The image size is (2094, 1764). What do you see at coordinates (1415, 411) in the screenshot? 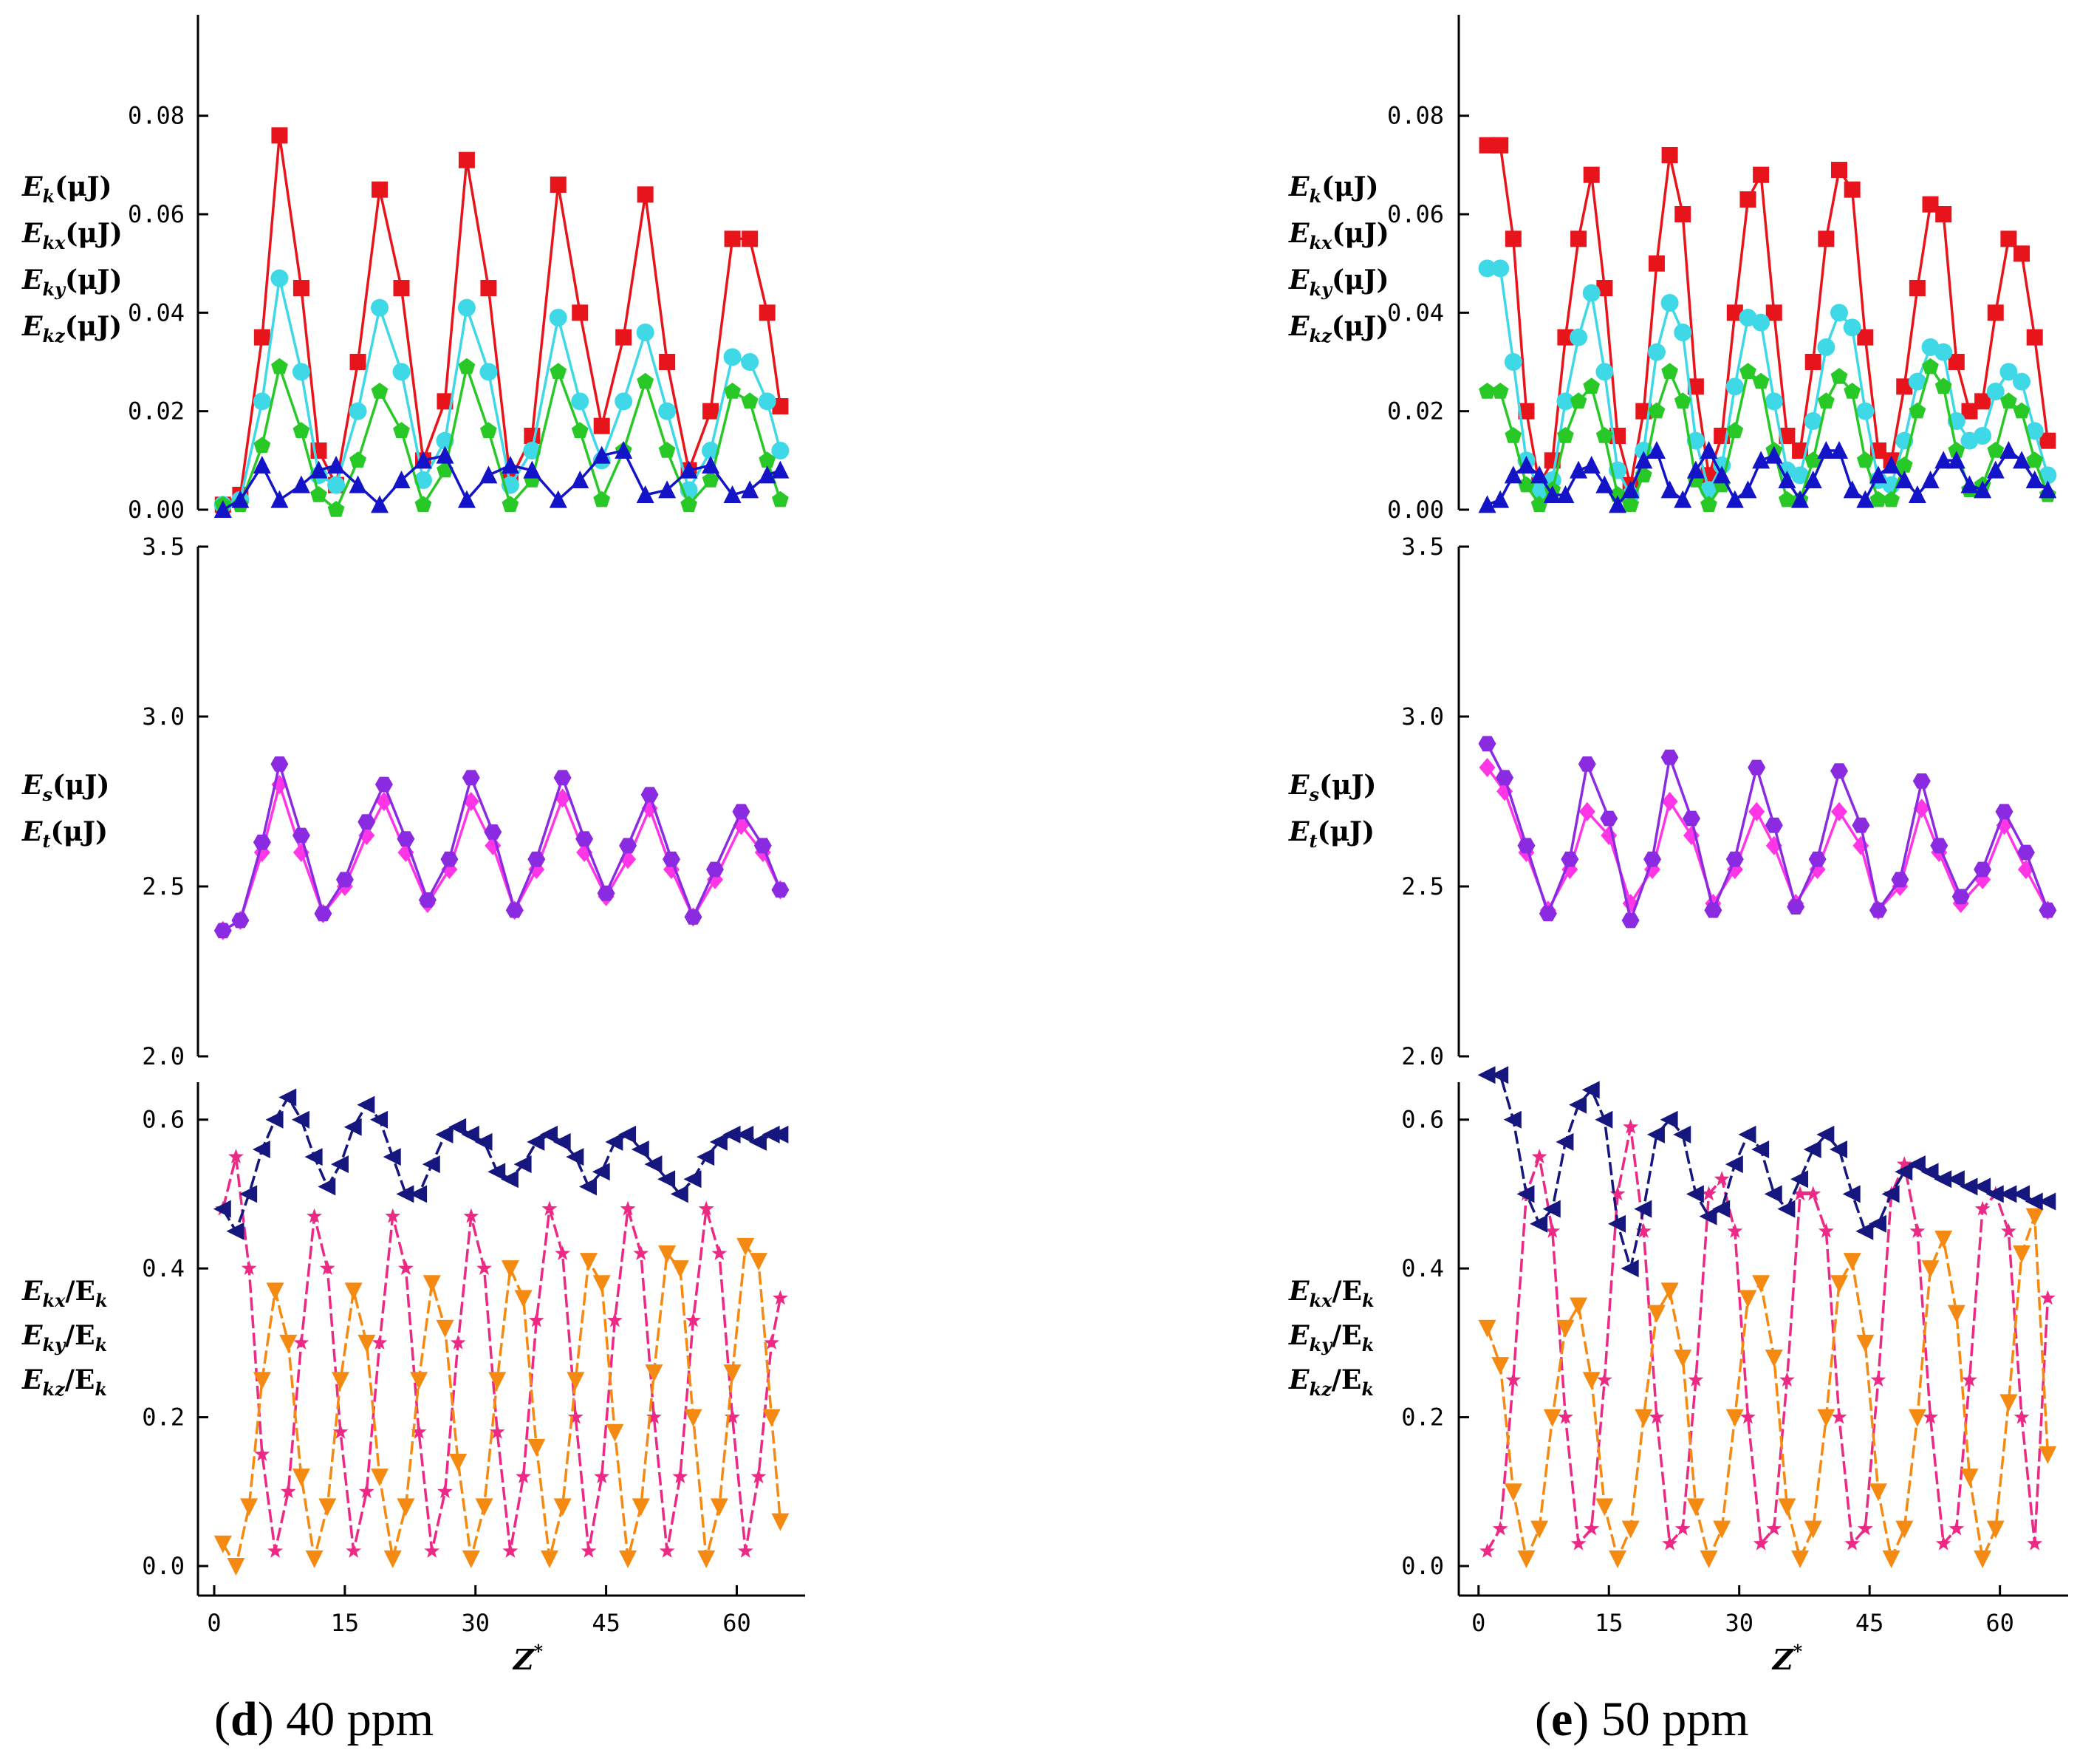
I see `y-tick-label: 0.02` at bounding box center [1415, 411].